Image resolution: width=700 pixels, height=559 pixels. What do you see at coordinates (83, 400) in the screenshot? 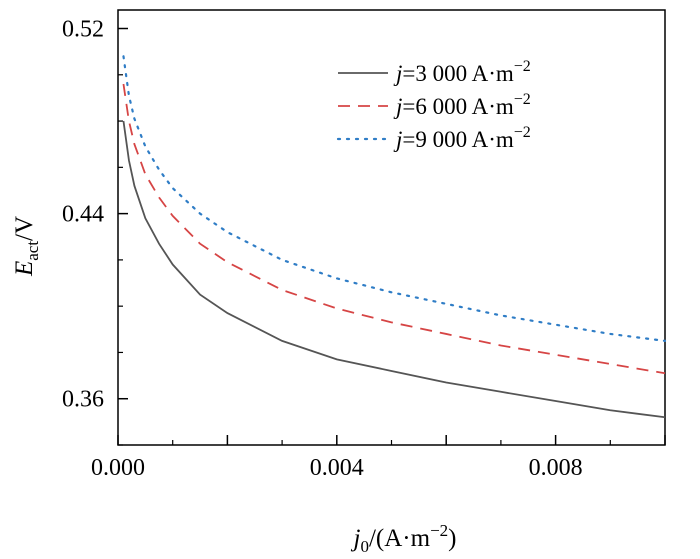
I see `y-tick-label: 0.36` at bounding box center [83, 400].